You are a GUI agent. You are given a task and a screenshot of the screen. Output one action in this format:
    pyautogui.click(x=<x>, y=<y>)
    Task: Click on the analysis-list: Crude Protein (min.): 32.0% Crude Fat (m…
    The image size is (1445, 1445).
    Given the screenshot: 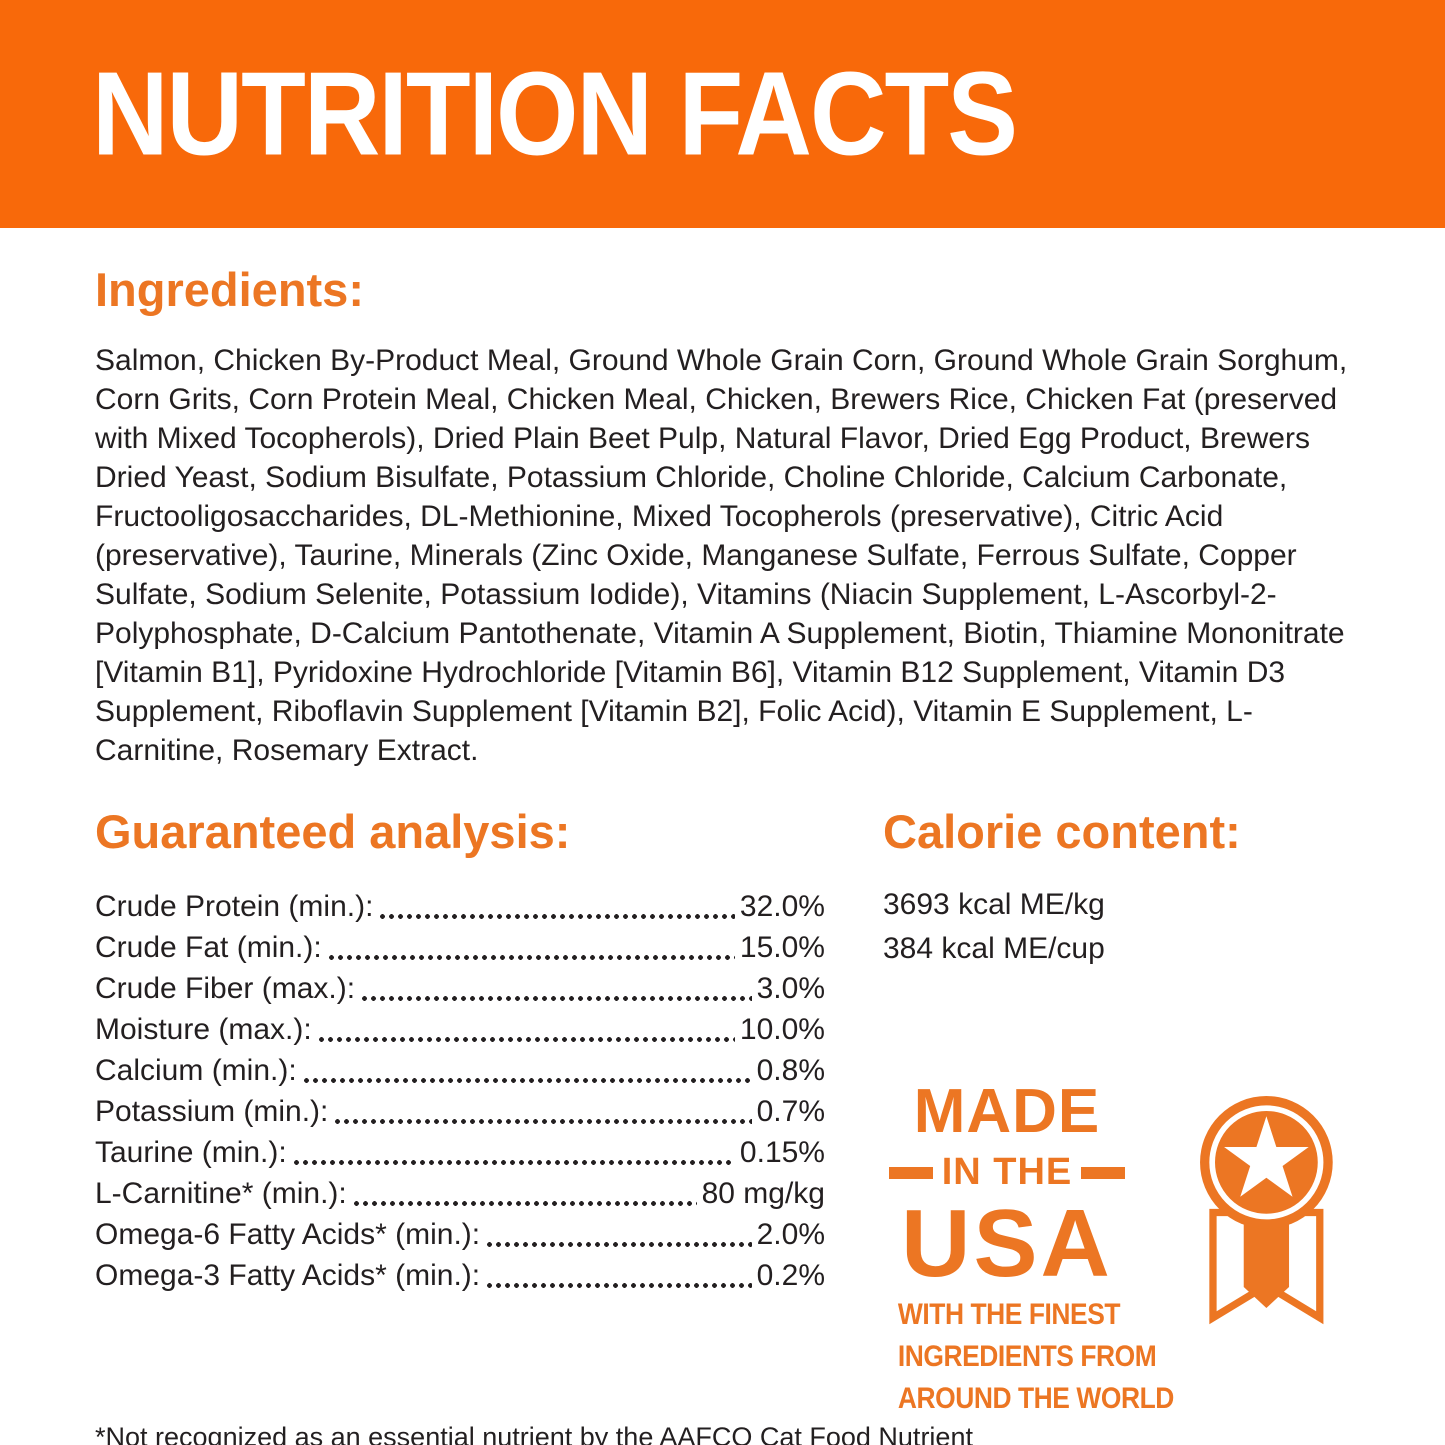 What is the action you would take?
    pyautogui.click(x=460, y=1088)
    